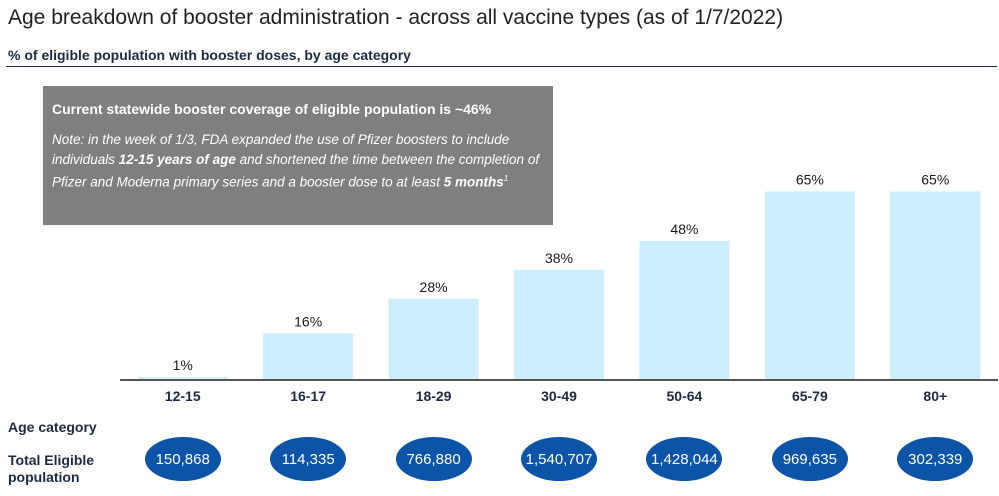 This screenshot has width=999, height=496. Describe the element at coordinates (473, 182) in the screenshot. I see `callout-note-months: 5 months` at that location.